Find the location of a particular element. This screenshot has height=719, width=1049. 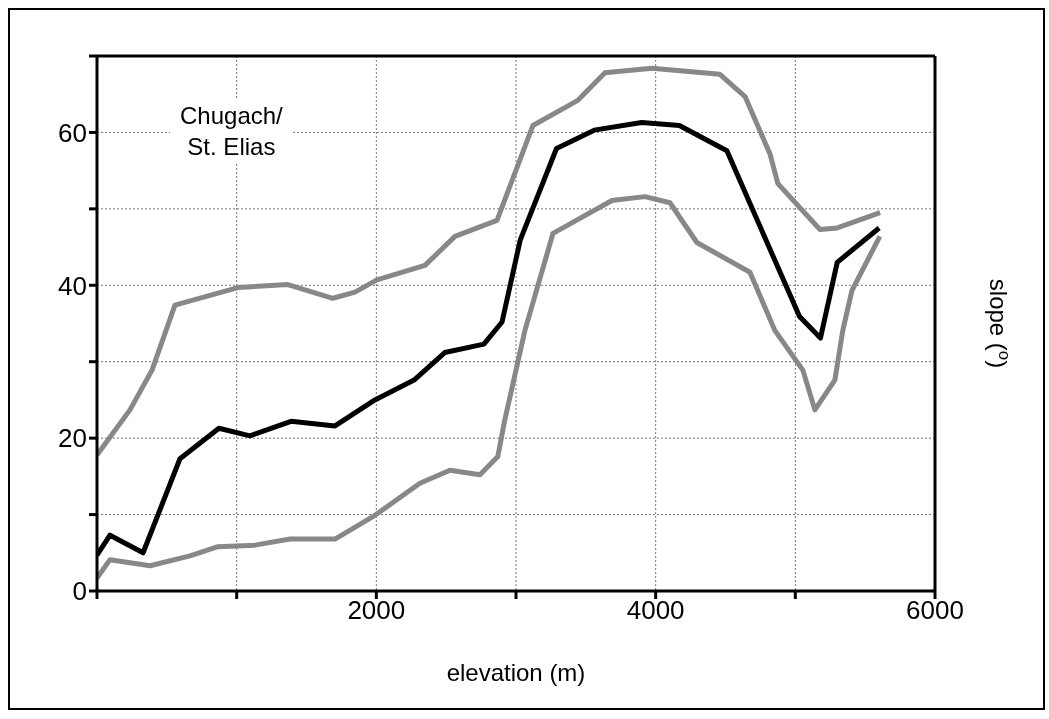

y-tick-label: 60 is located at coordinates (72, 132).